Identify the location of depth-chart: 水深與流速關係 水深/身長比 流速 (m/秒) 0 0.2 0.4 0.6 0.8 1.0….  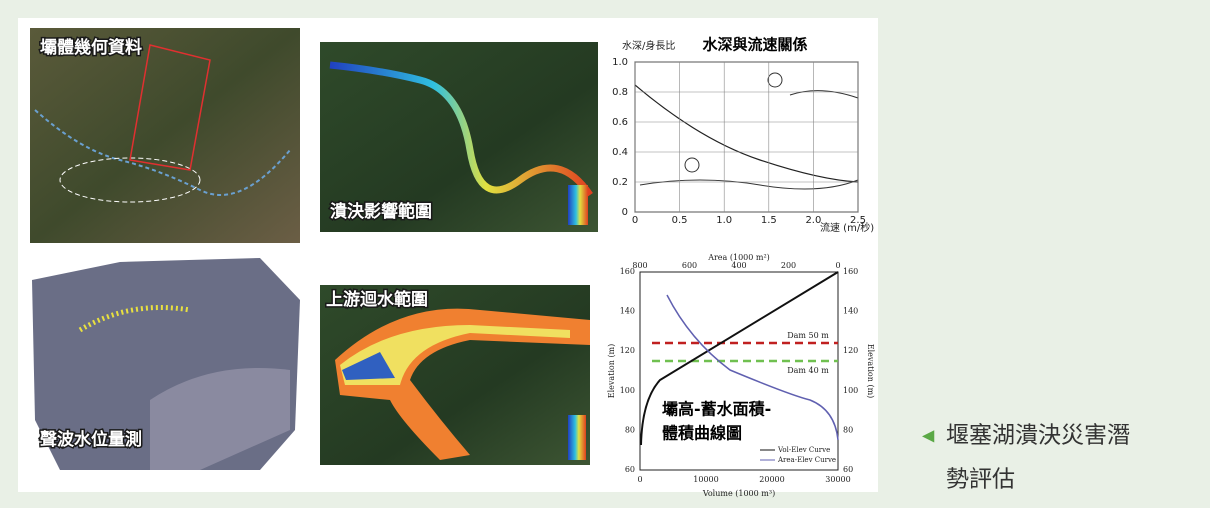
(739, 137).